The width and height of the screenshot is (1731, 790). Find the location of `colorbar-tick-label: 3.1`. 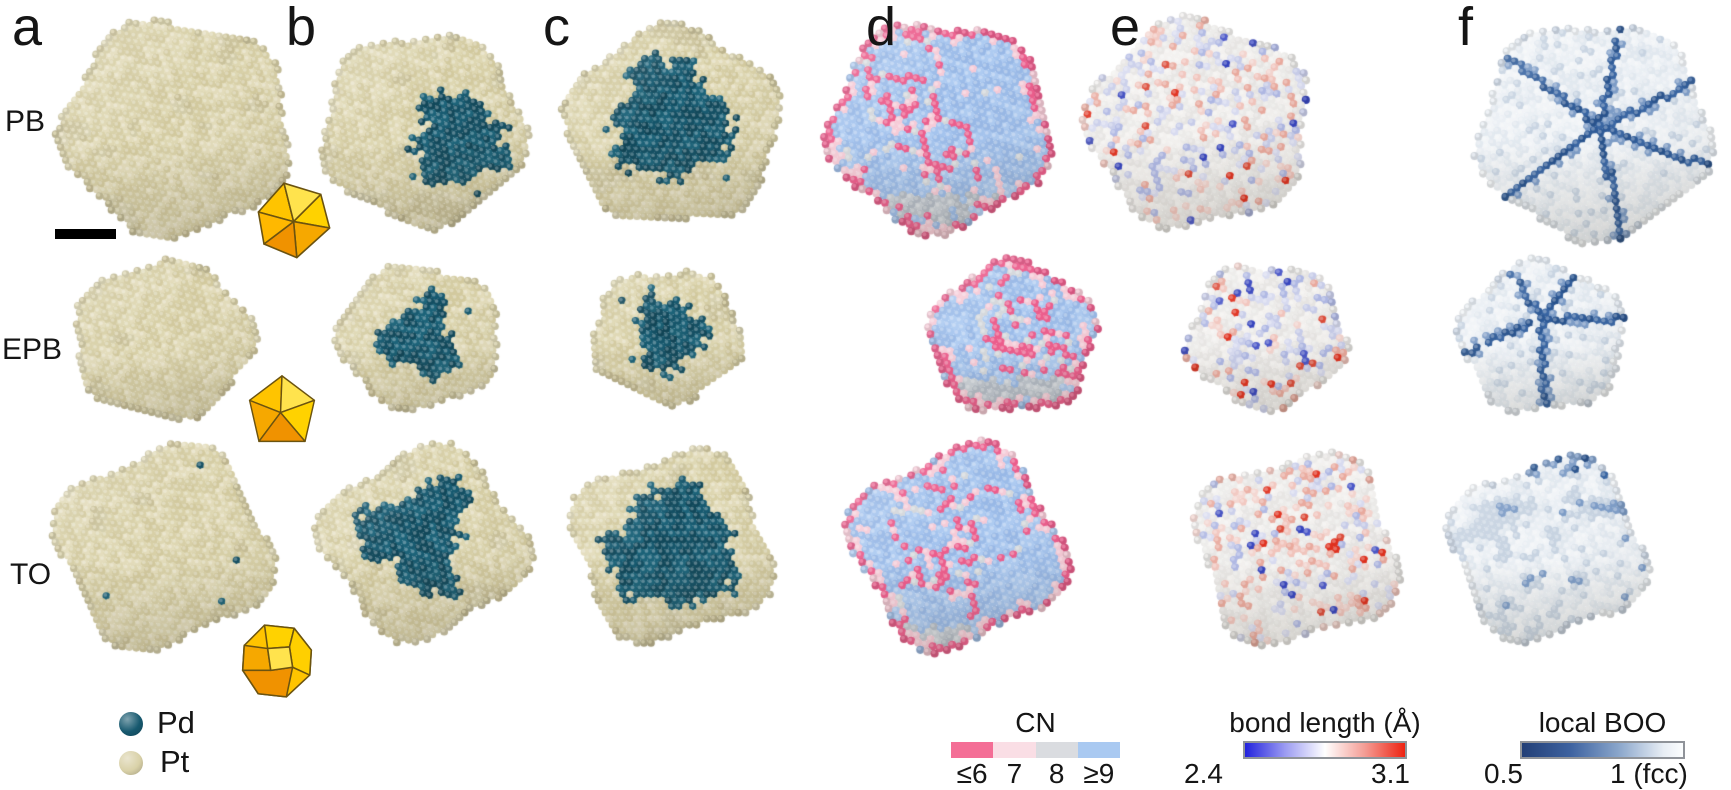

colorbar-tick-label: 3.1 is located at coordinates (1390, 773).